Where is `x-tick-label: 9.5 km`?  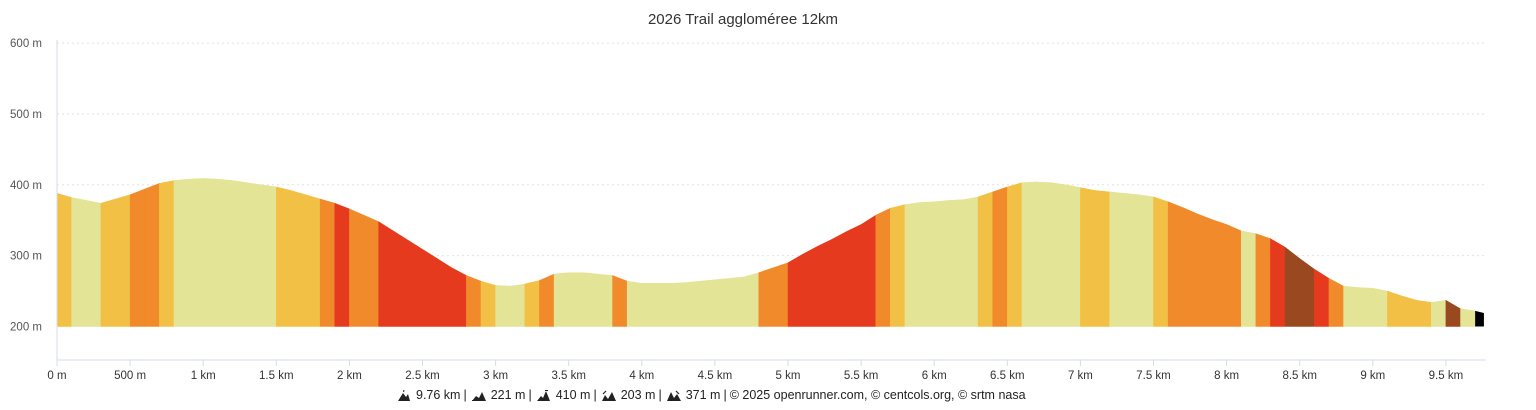
x-tick-label: 9.5 km is located at coordinates (1446, 376).